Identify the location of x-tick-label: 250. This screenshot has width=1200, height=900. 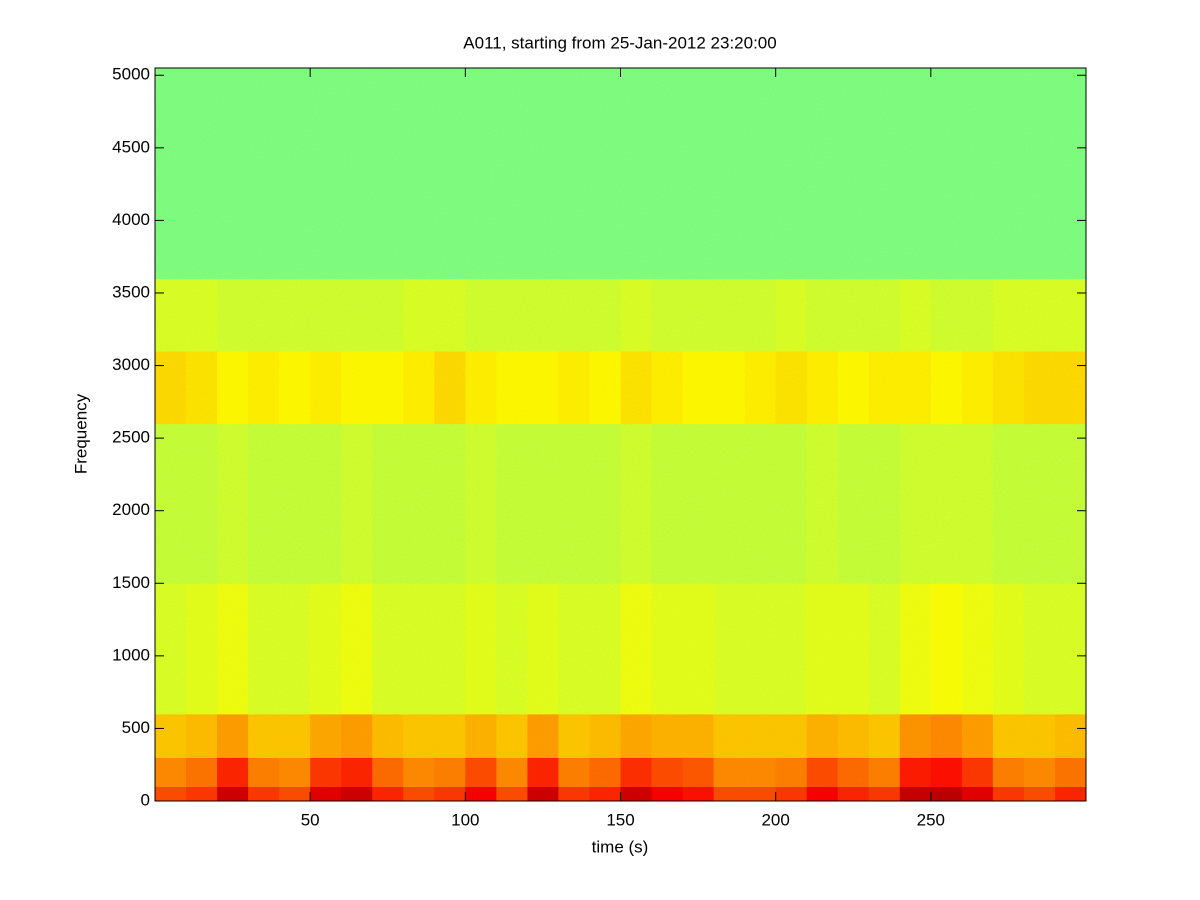
(931, 819).